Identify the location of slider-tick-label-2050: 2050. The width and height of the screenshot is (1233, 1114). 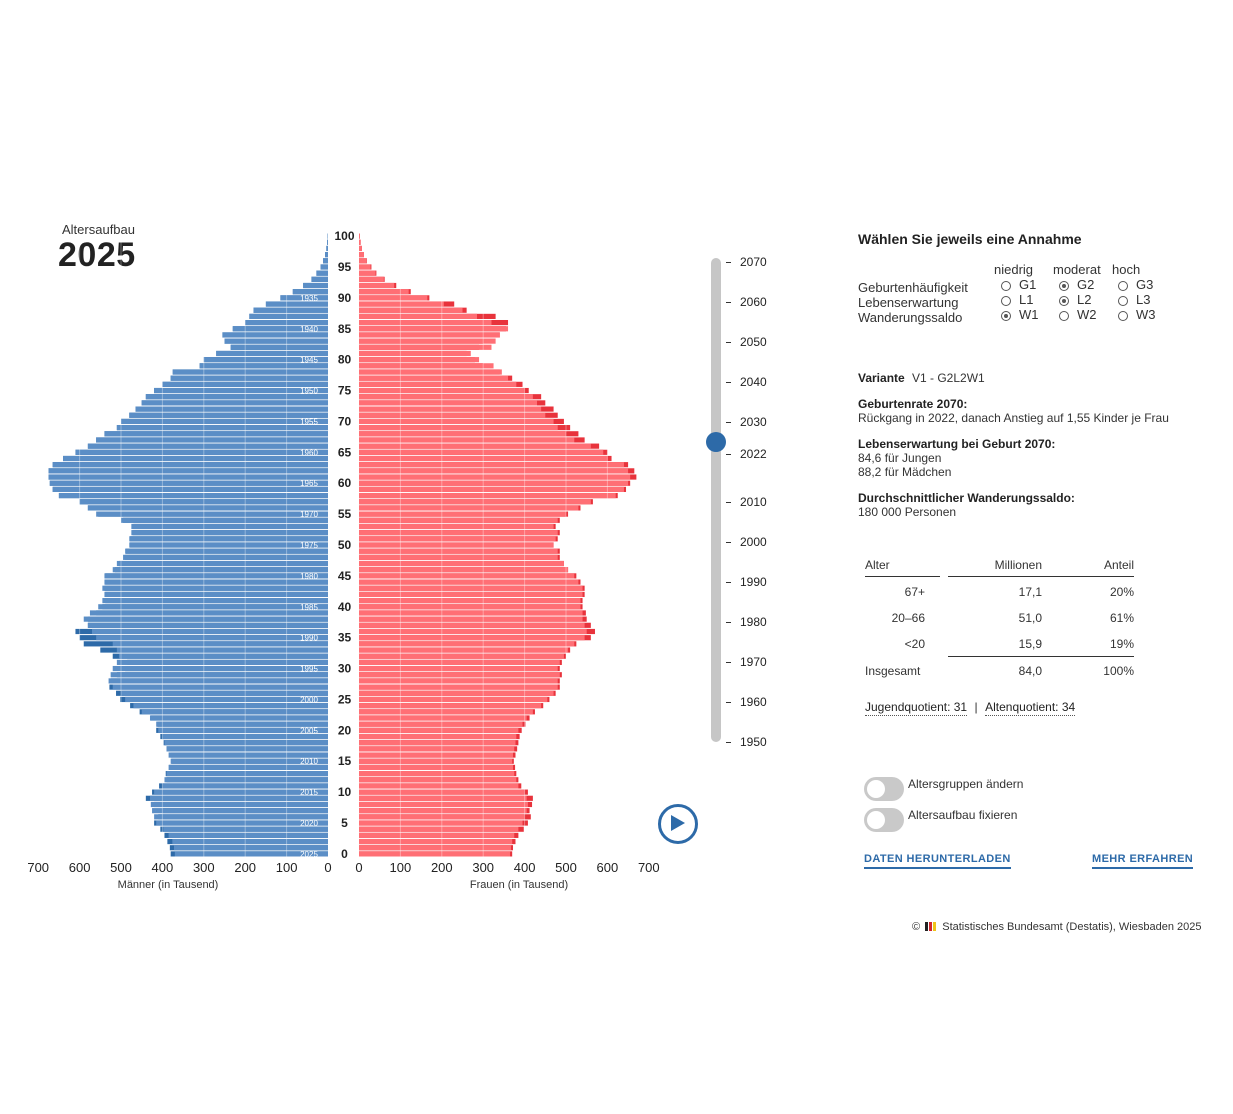
(753, 342).